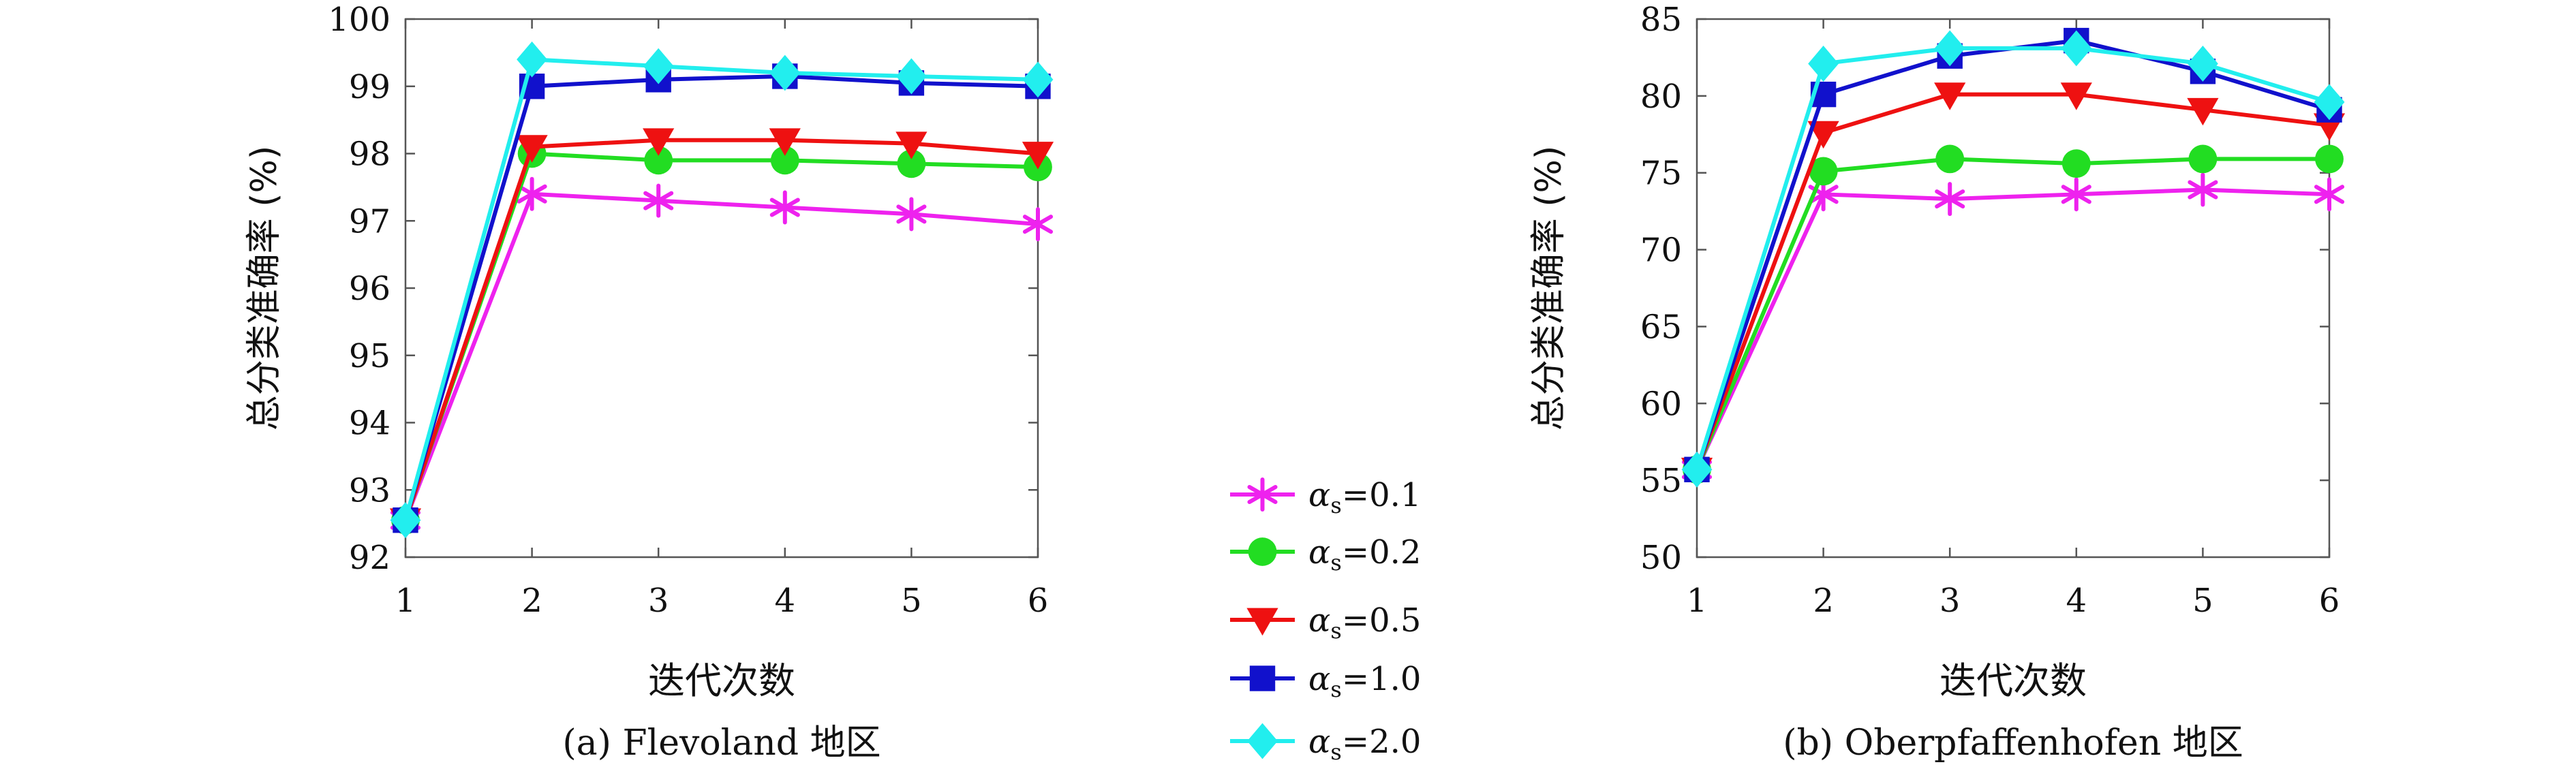  I want to click on legend-label: αs=0.1, so click(1364, 497).